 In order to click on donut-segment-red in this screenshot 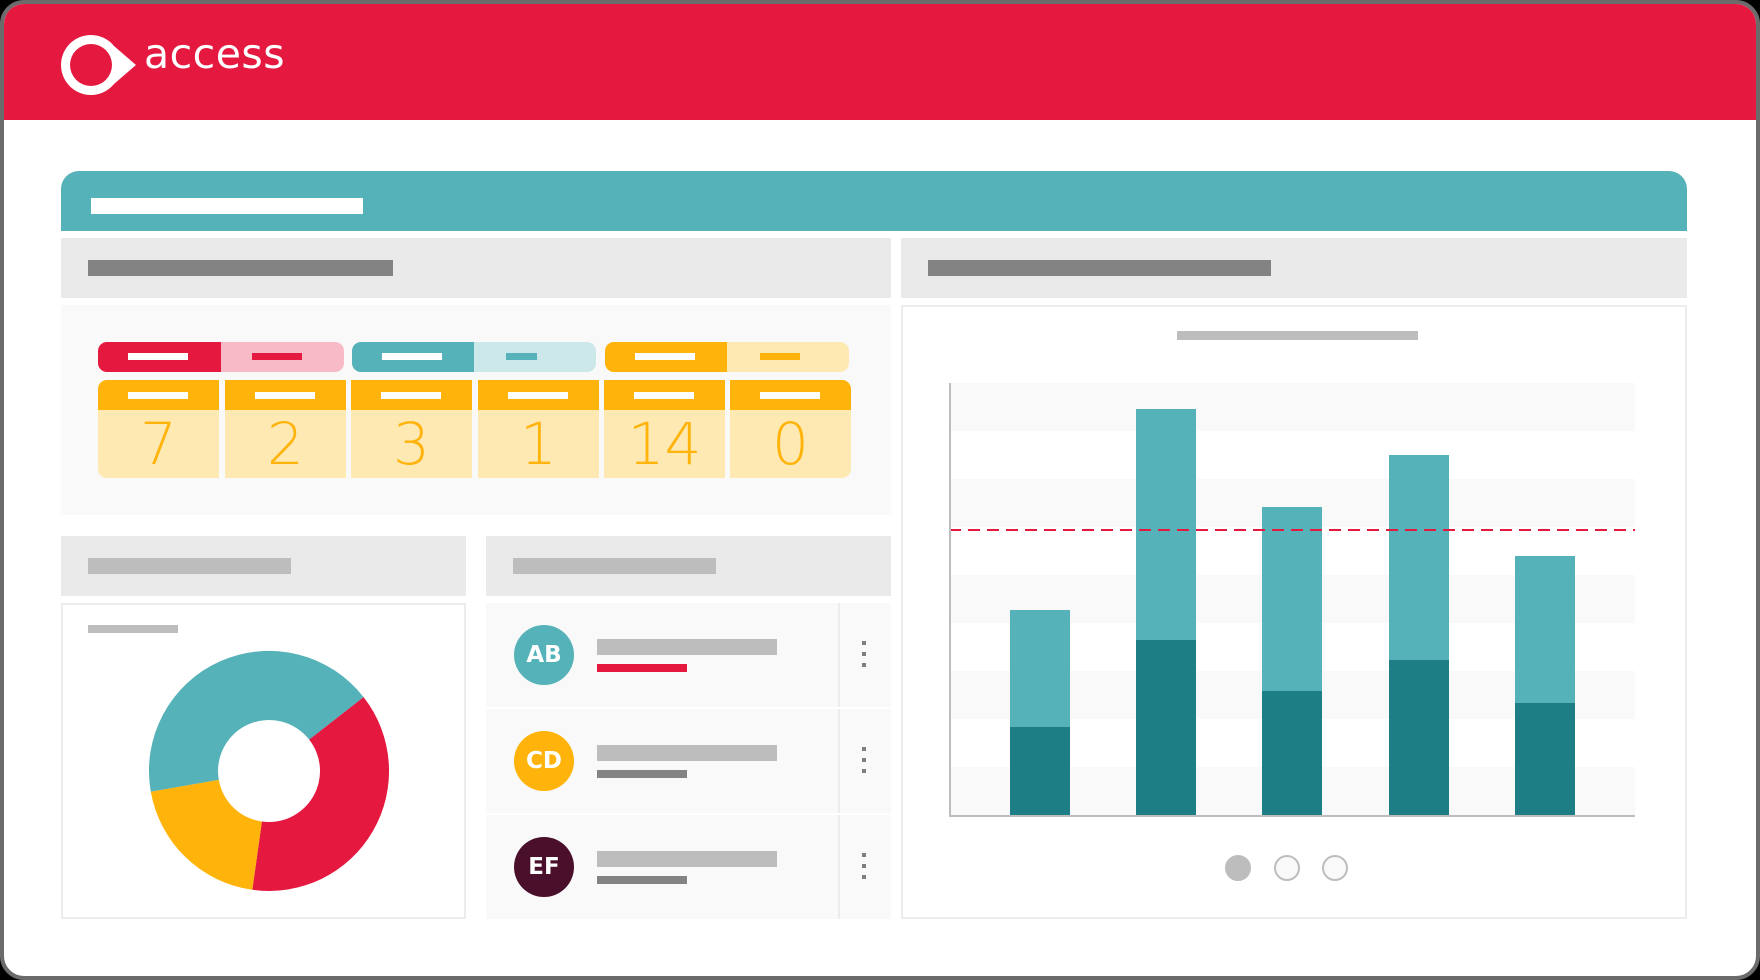, I will do `click(321, 794)`.